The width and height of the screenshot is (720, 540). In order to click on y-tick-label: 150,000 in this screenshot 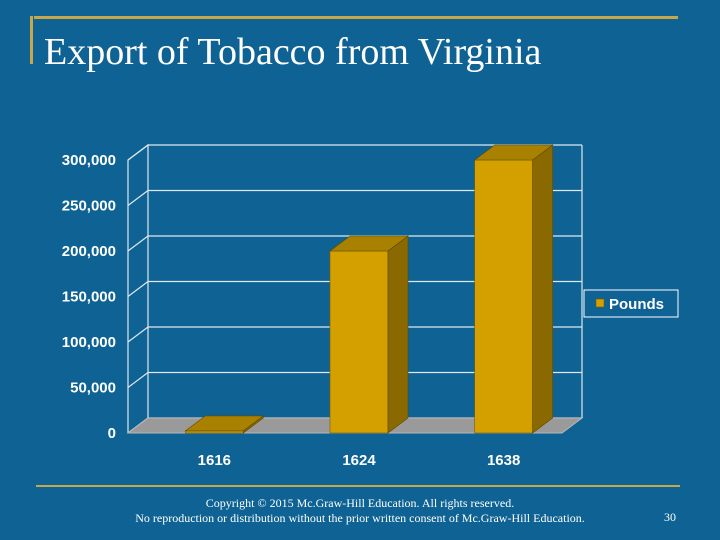, I will do `click(89, 297)`.